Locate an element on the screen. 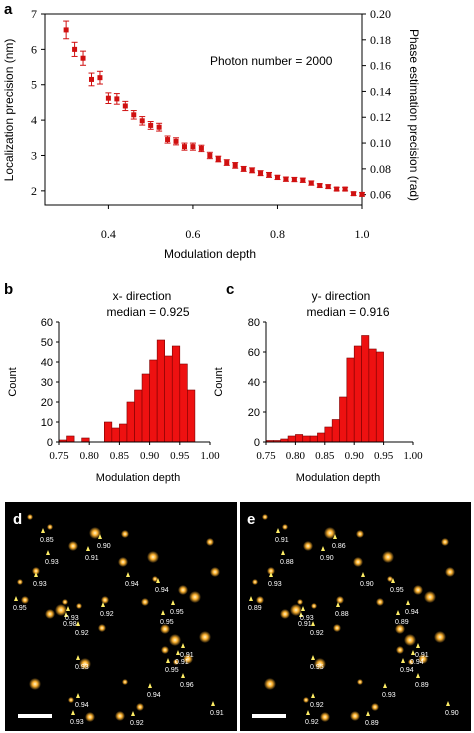 Image resolution: width=474 pixels, height=733 pixels. chart-c-y-tick-label: 20 is located at coordinates (254, 413).